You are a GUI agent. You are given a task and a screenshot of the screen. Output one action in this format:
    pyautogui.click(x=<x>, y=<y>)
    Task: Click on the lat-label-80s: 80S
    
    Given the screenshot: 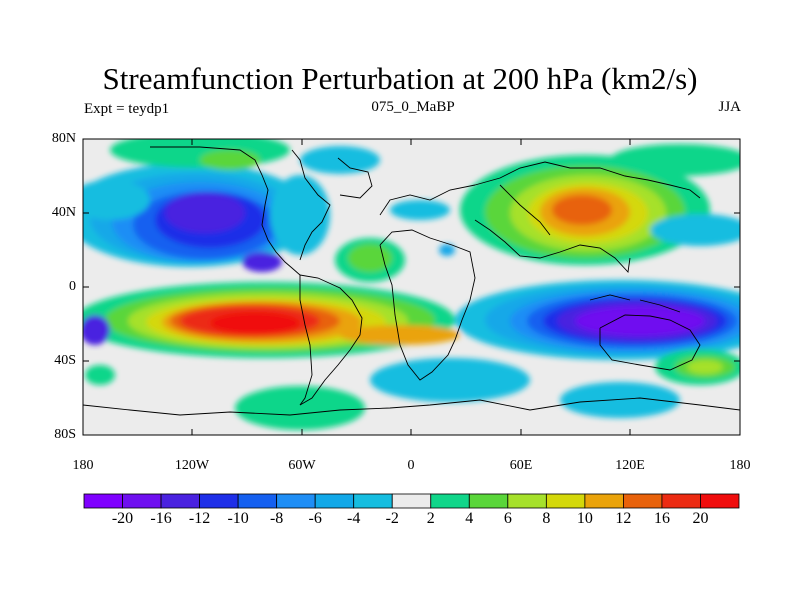 What is the action you would take?
    pyautogui.click(x=65, y=434)
    